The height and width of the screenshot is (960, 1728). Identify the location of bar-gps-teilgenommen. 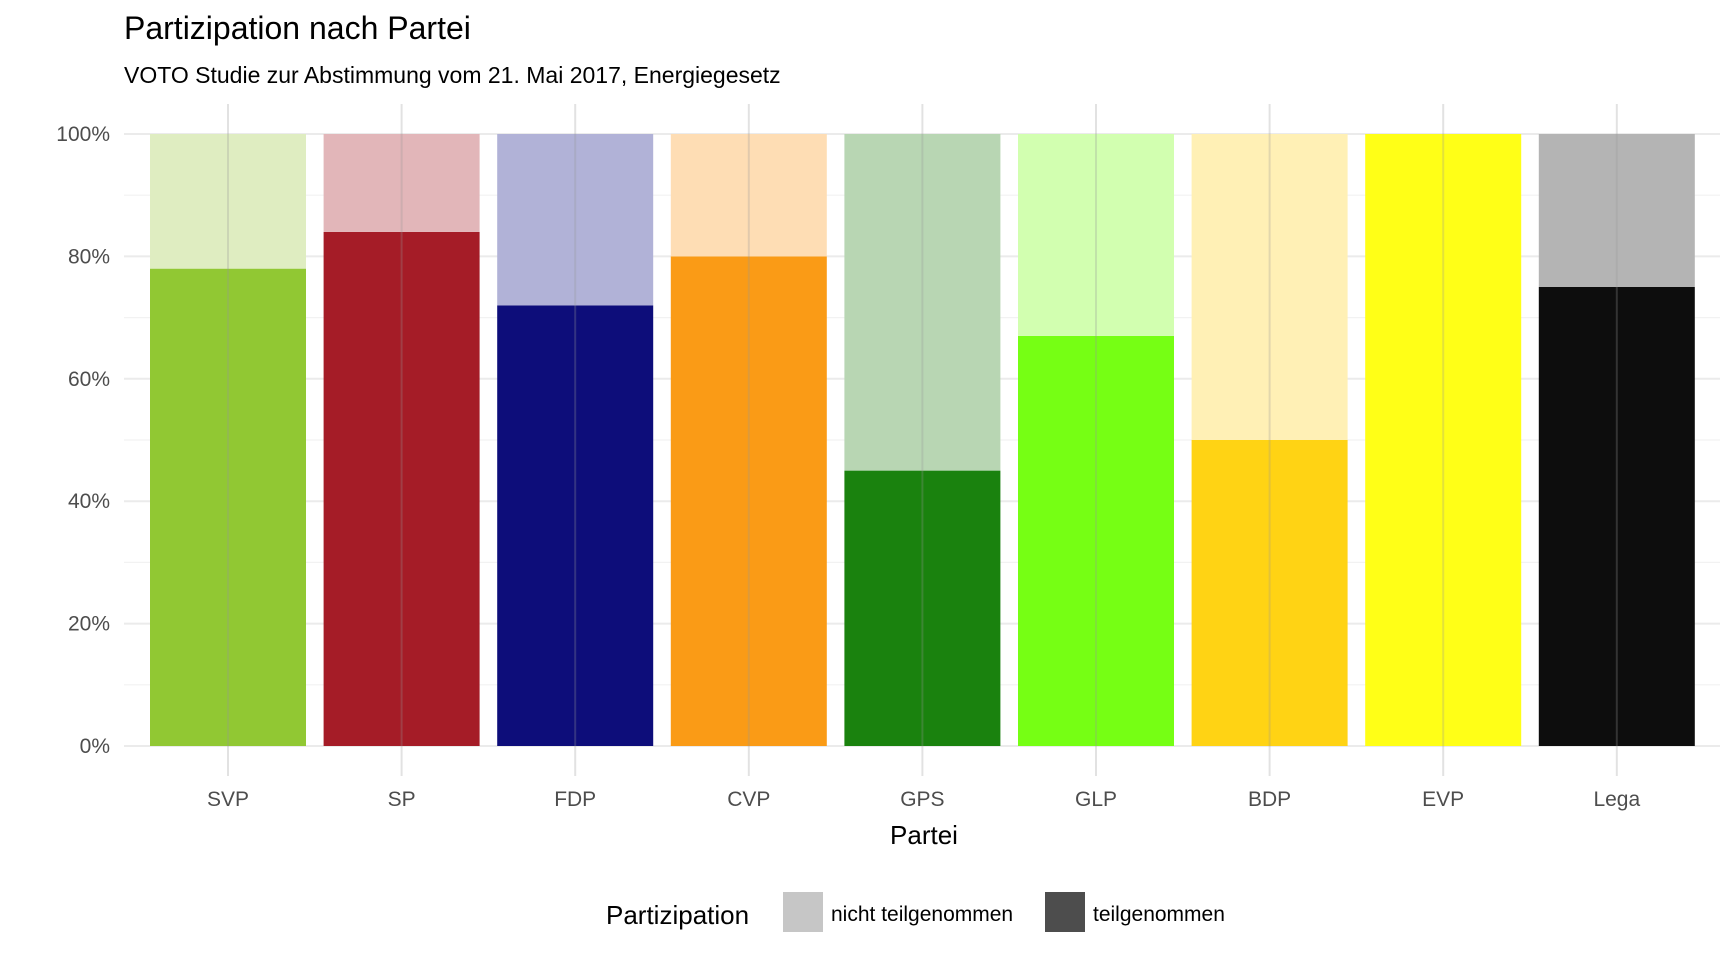
(922, 608).